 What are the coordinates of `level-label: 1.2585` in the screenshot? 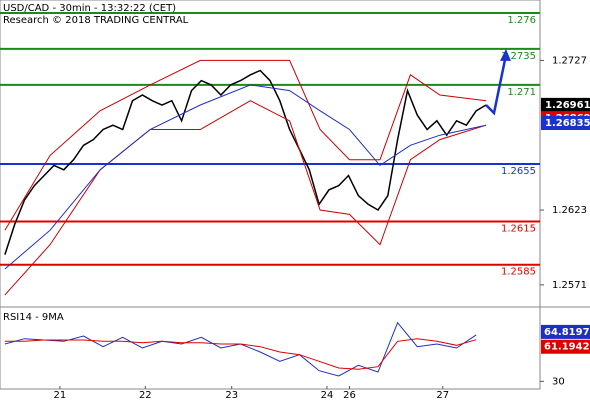 It's located at (518, 272).